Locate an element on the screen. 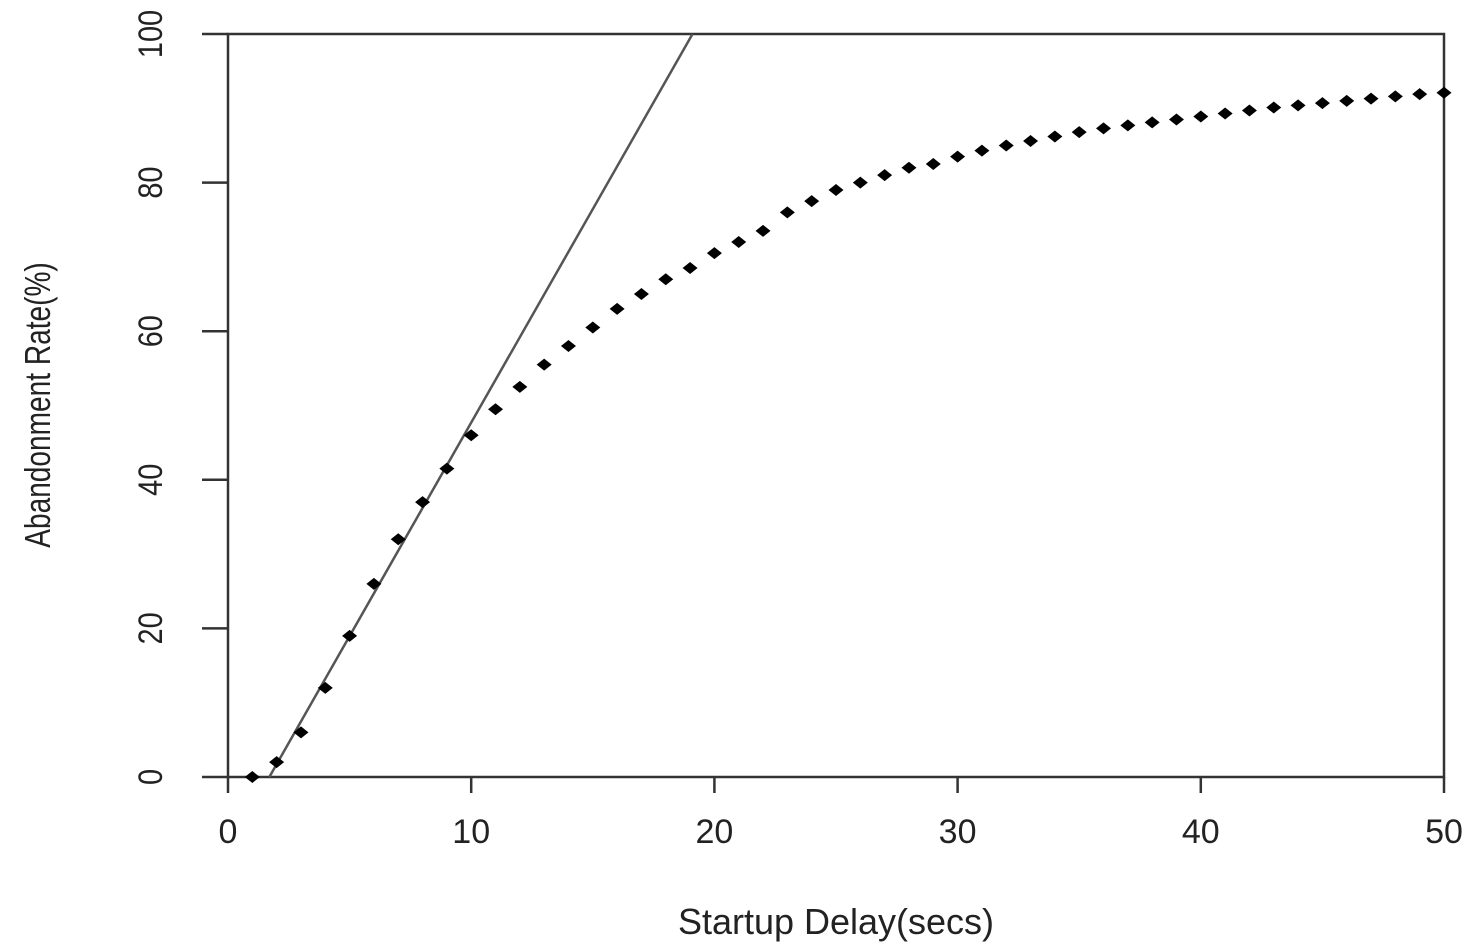  x-tick-label: 0 is located at coordinates (228, 832).